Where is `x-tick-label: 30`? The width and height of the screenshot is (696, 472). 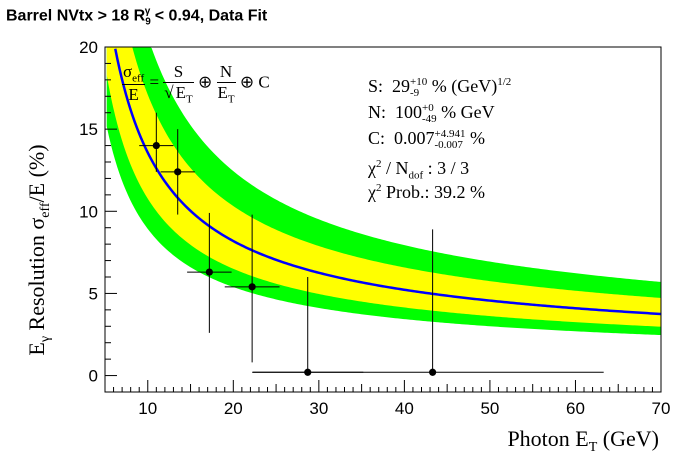
x-tick-label: 30 is located at coordinates (318, 408).